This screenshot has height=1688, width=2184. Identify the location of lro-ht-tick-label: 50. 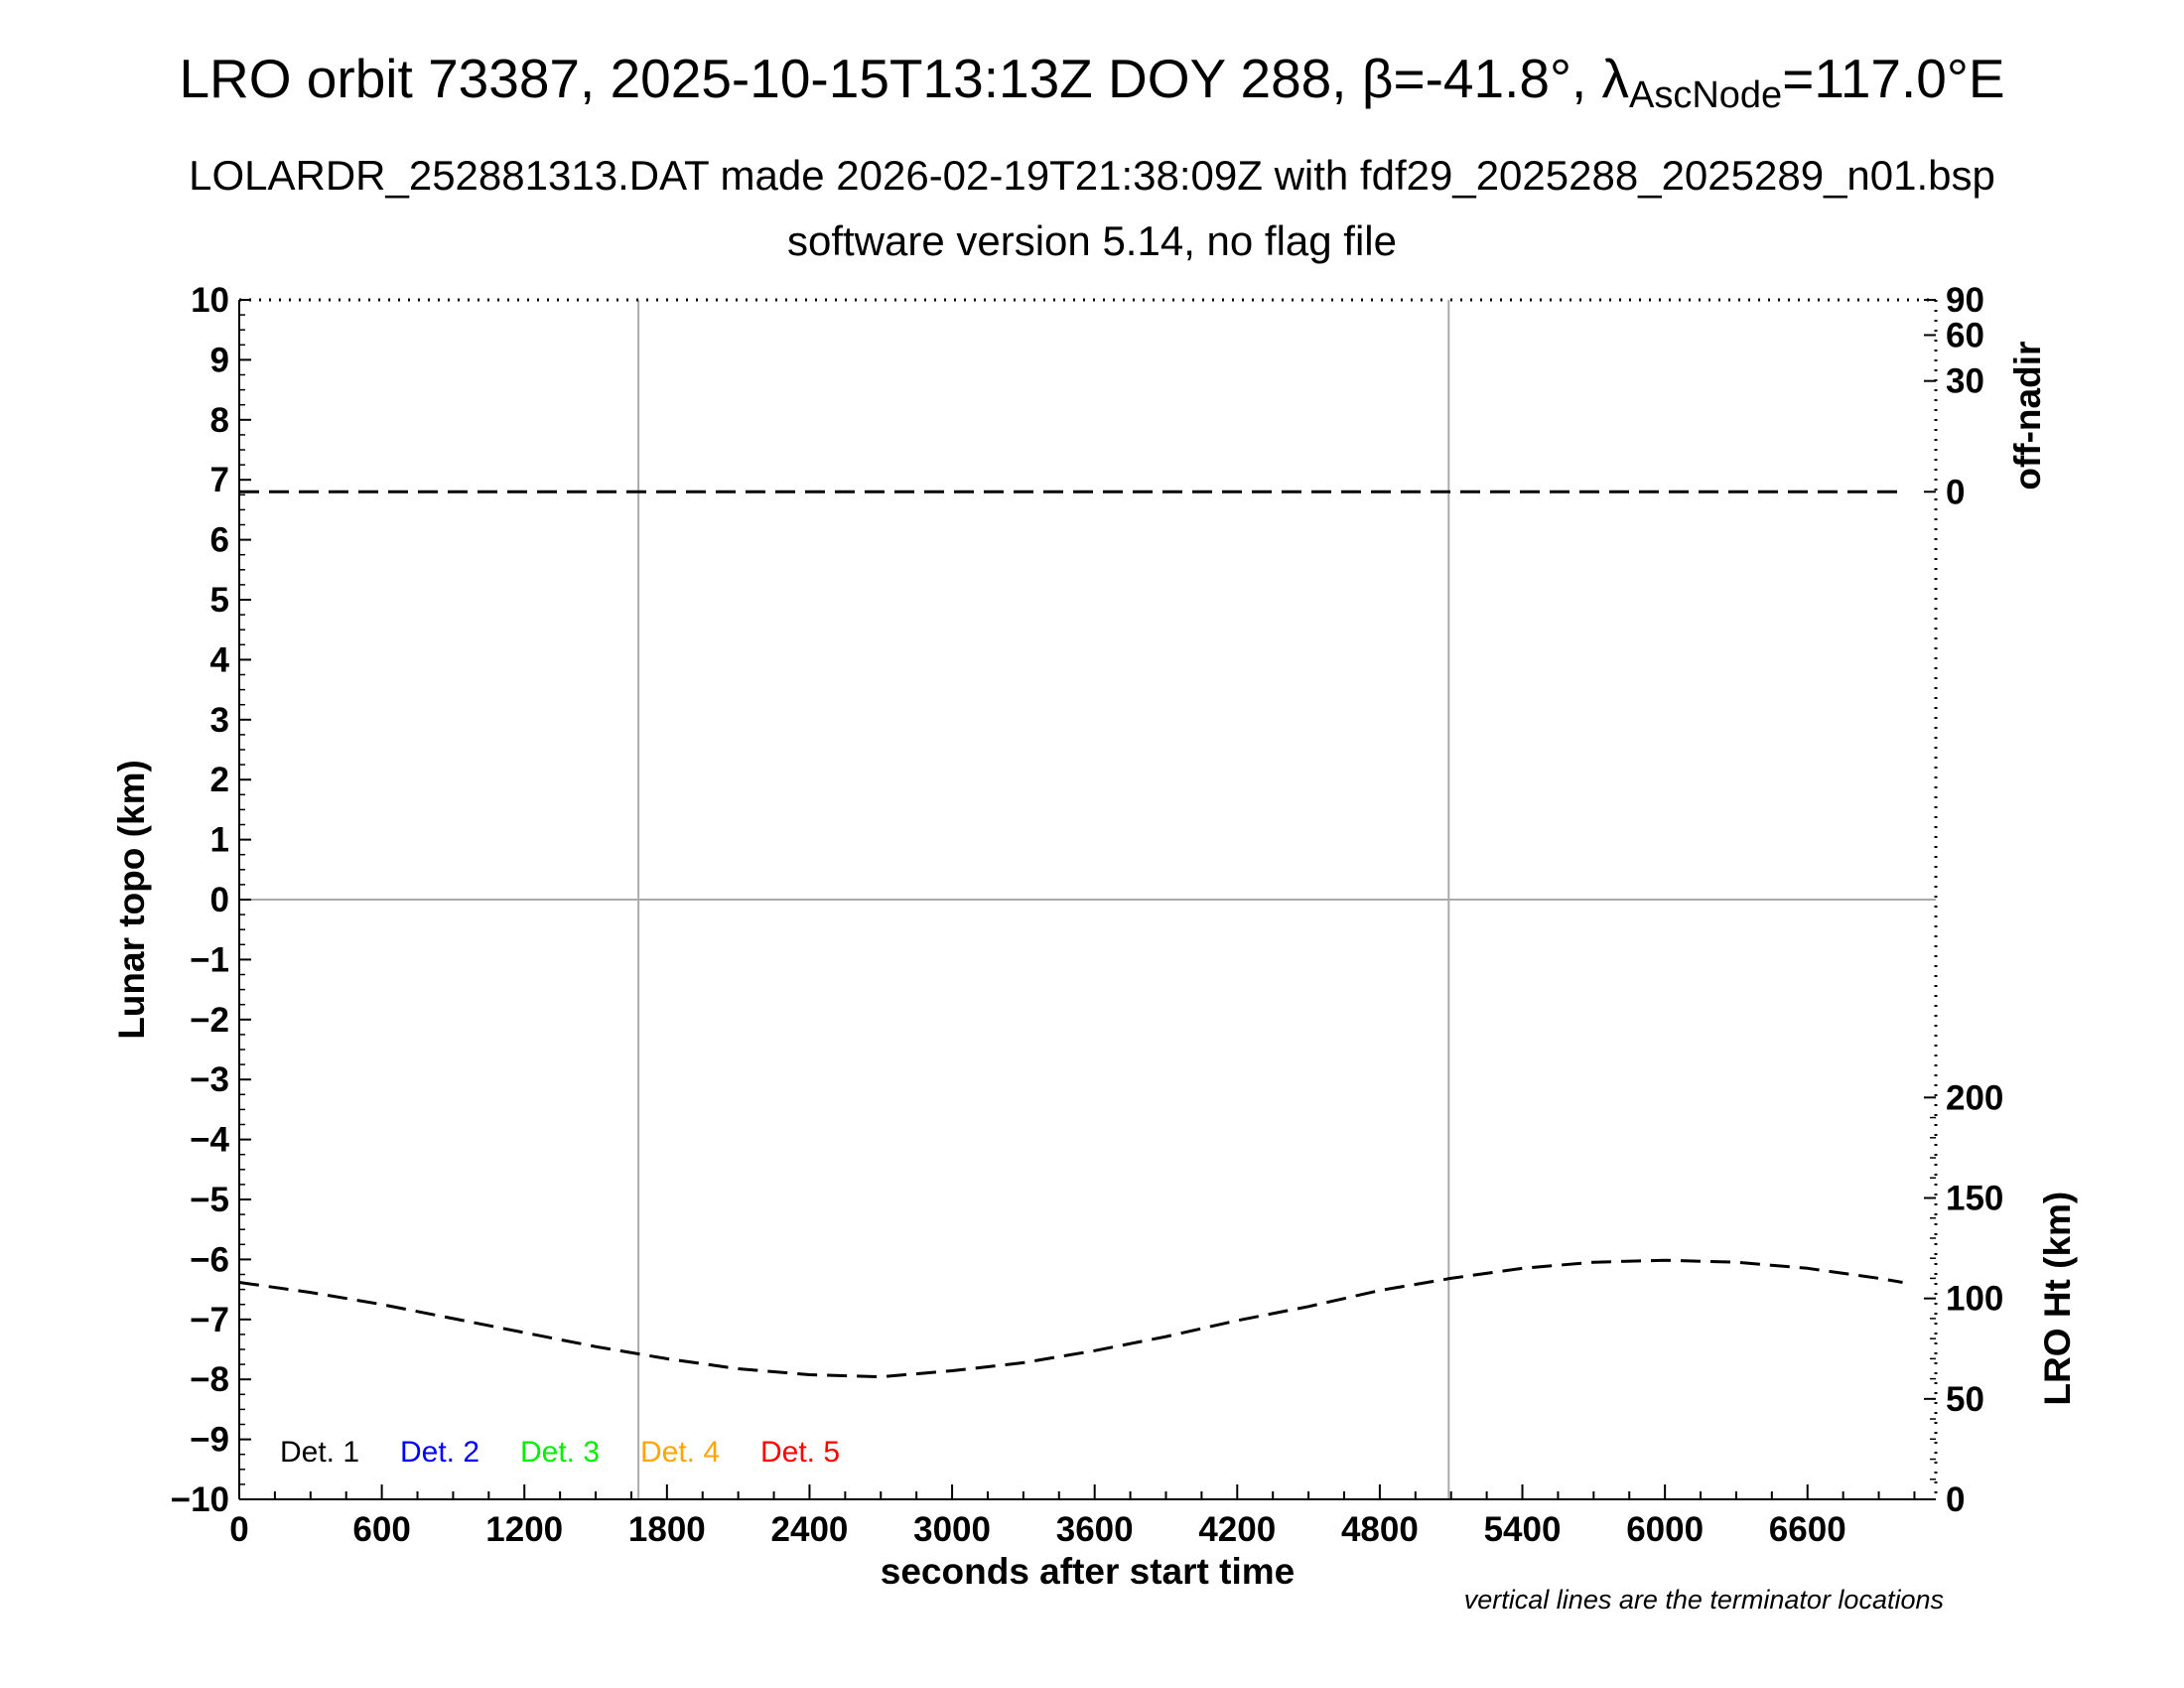
(1965, 1399).